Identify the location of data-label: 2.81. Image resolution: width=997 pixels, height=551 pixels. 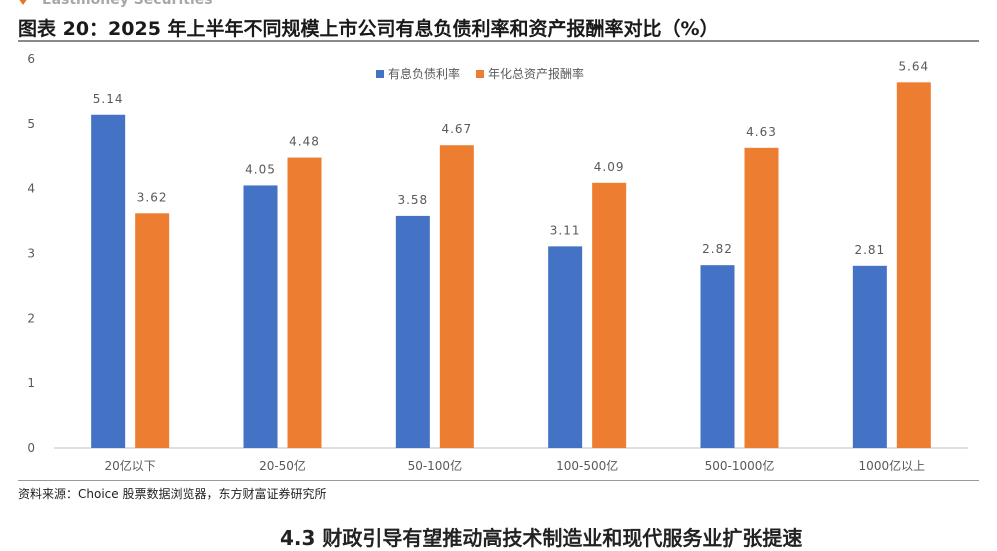
(869, 250).